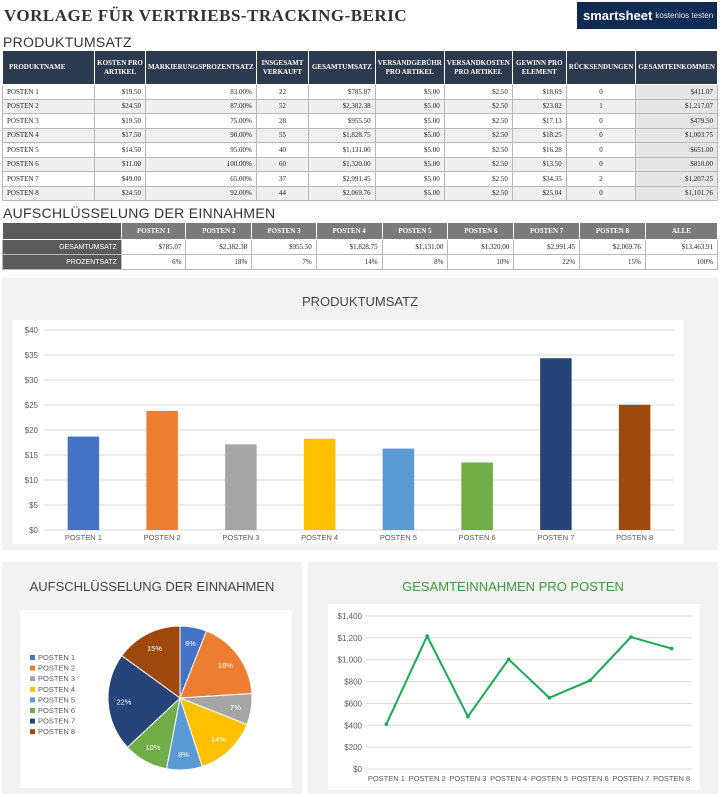  What do you see at coordinates (190, 643) in the screenshot?
I see `pie-data-label: 6%` at bounding box center [190, 643].